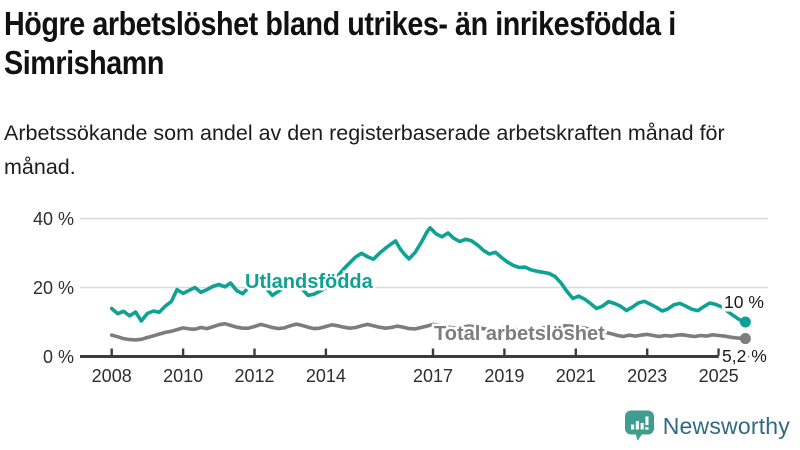 The width and height of the screenshot is (800, 450). Describe the element at coordinates (424, 253) in the screenshot. I see `gridlines` at that location.